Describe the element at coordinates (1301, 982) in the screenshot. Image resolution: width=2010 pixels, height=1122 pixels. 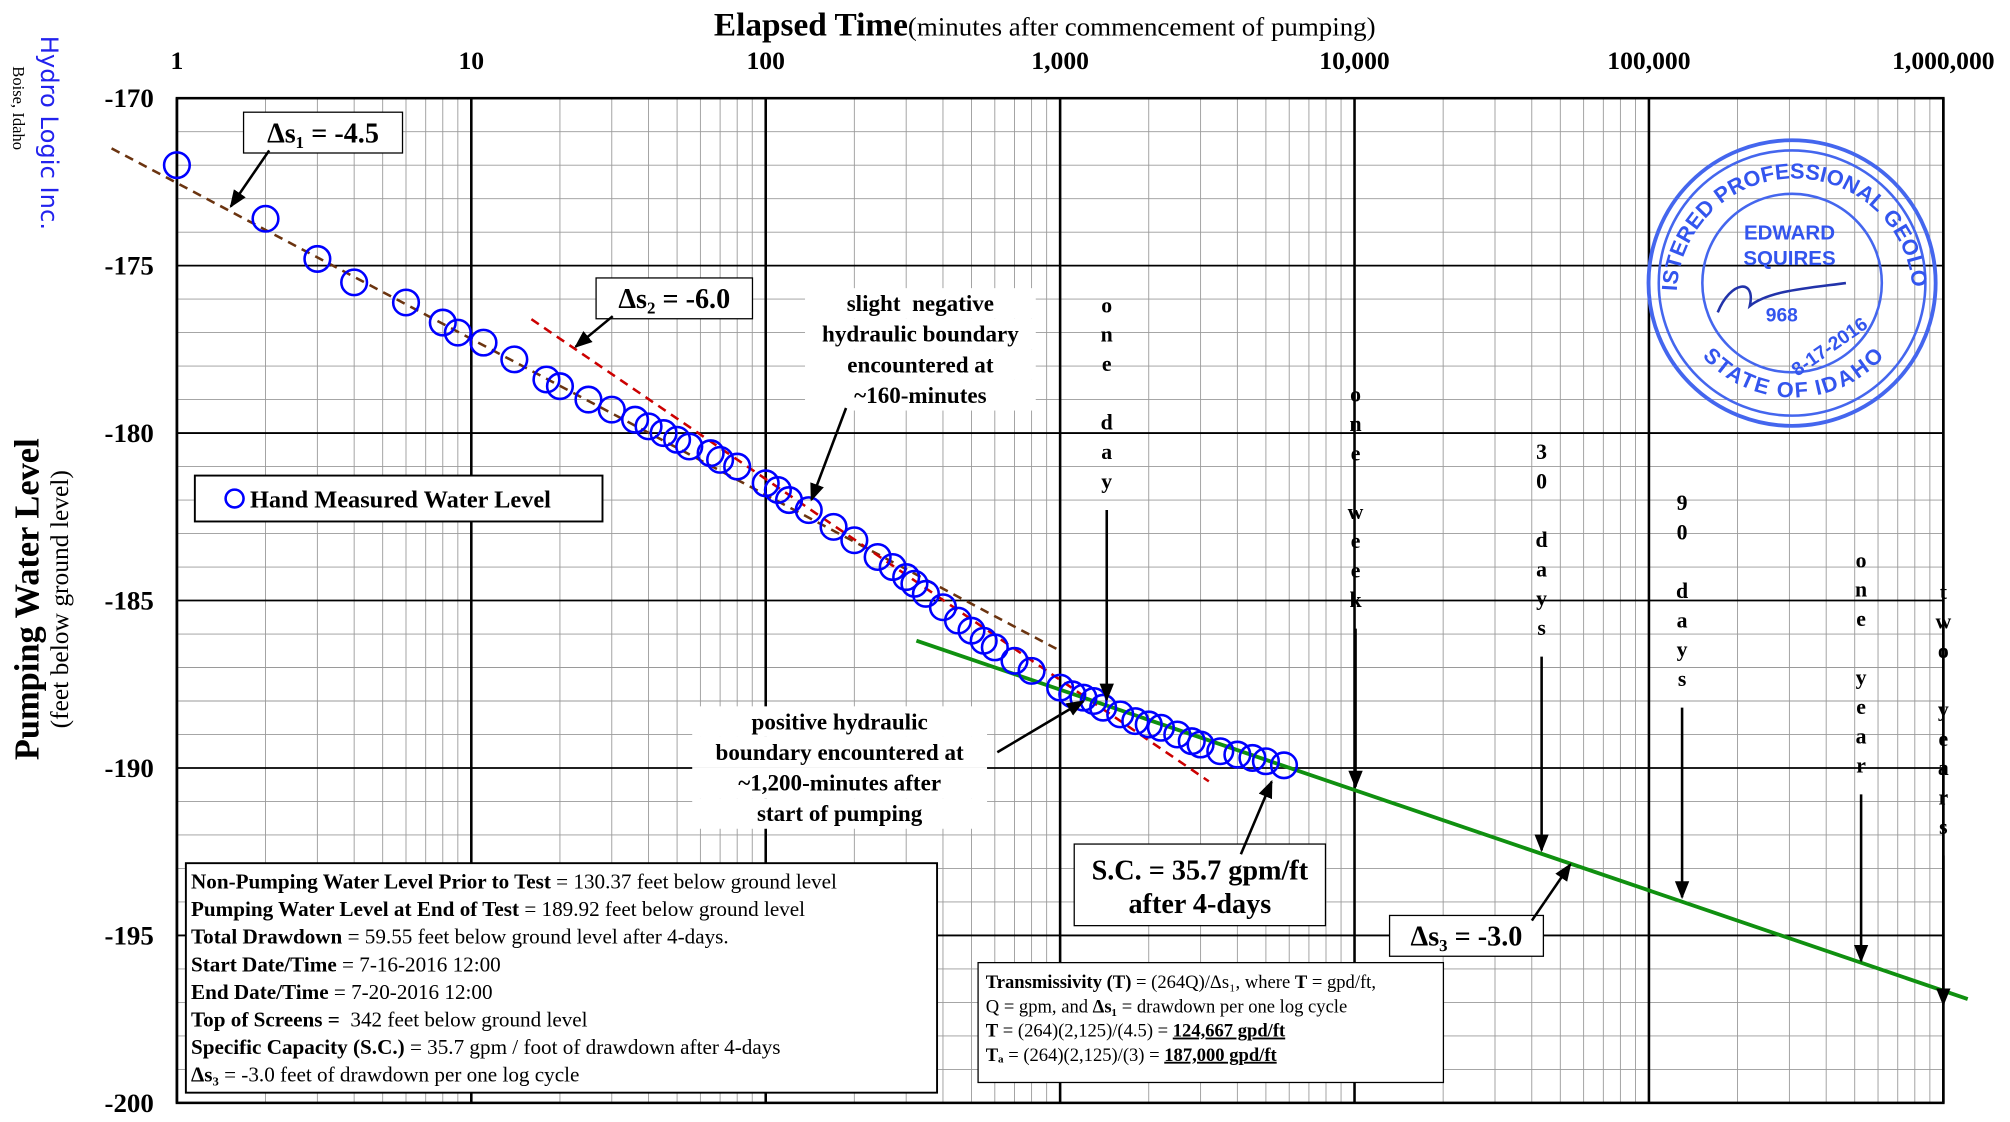
I see `box-segment: T` at that location.